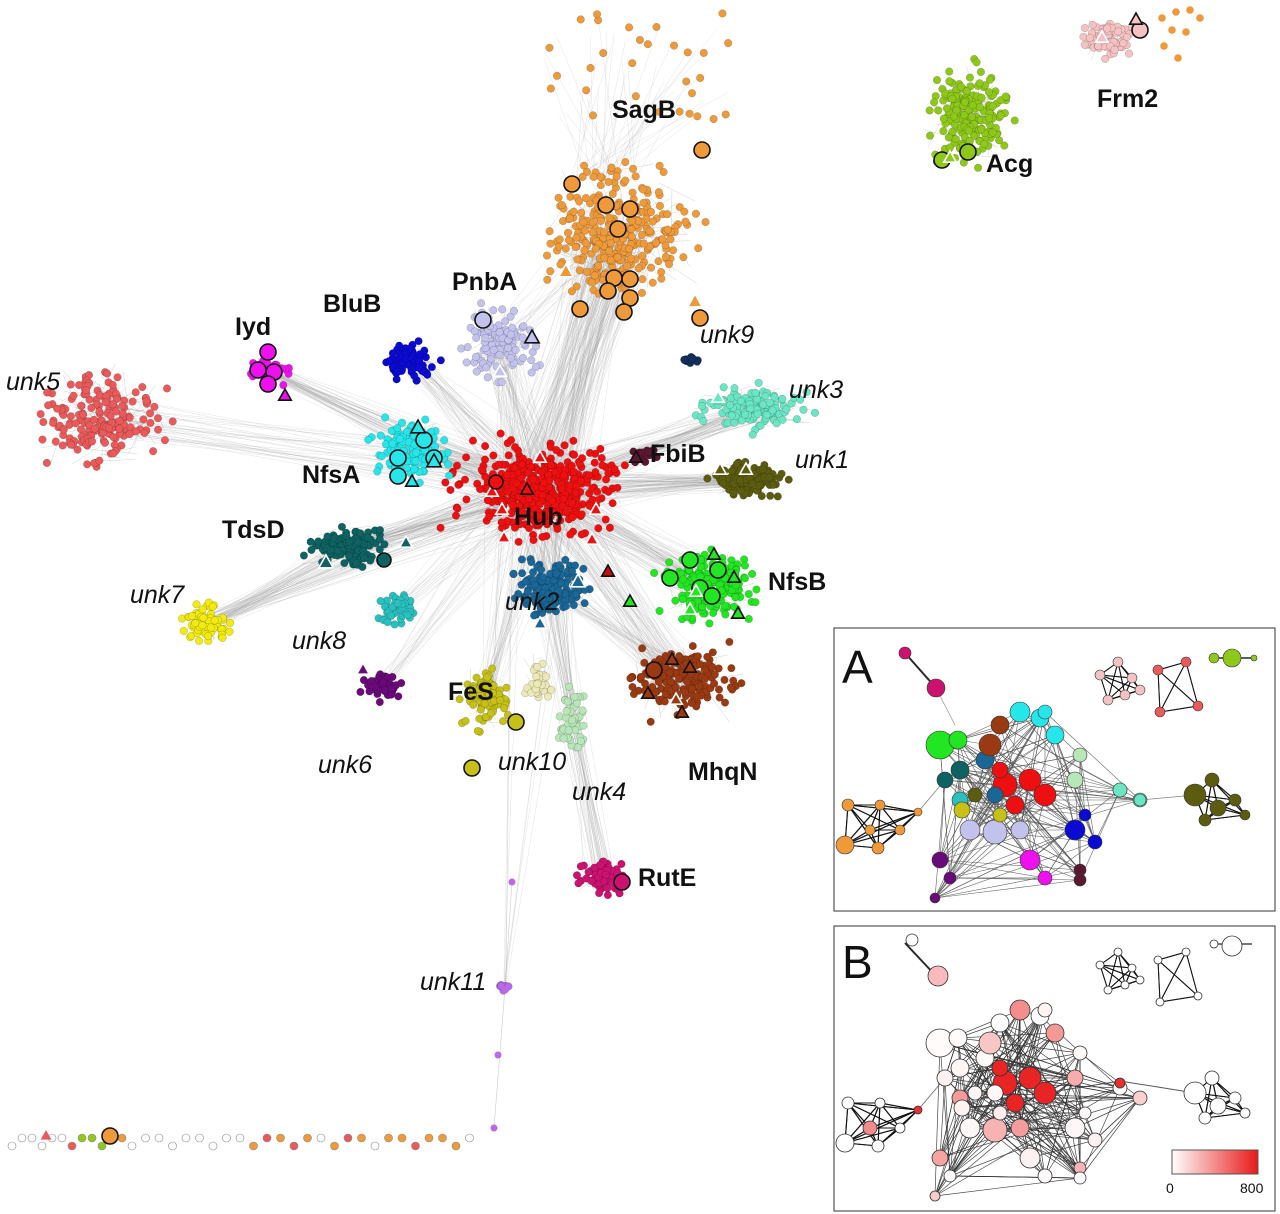 The width and height of the screenshot is (1280, 1214). Describe the element at coordinates (345, 765) in the screenshot. I see `cluster-label-unk6: unk6` at that location.